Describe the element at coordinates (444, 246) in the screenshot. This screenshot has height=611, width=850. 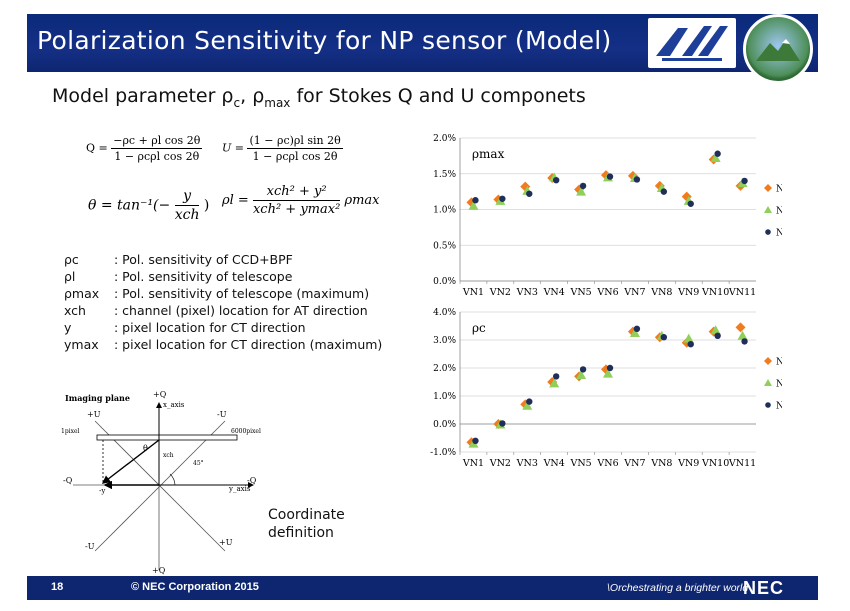
I see `y-tick-label: 0.5%` at that location.